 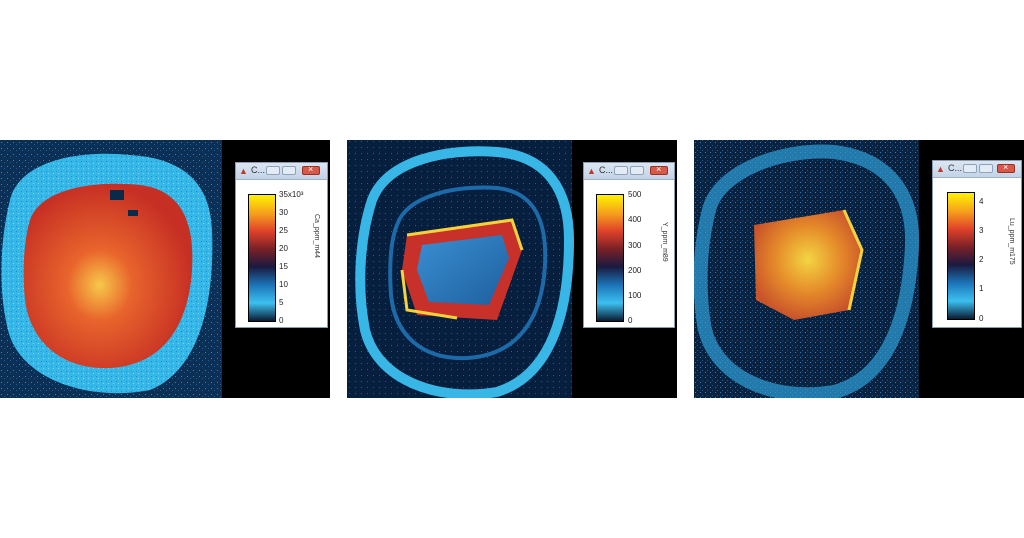 What do you see at coordinates (316, 236) in the screenshot?
I see `colorbar-axis-label: Ca_ppm_m44` at bounding box center [316, 236].